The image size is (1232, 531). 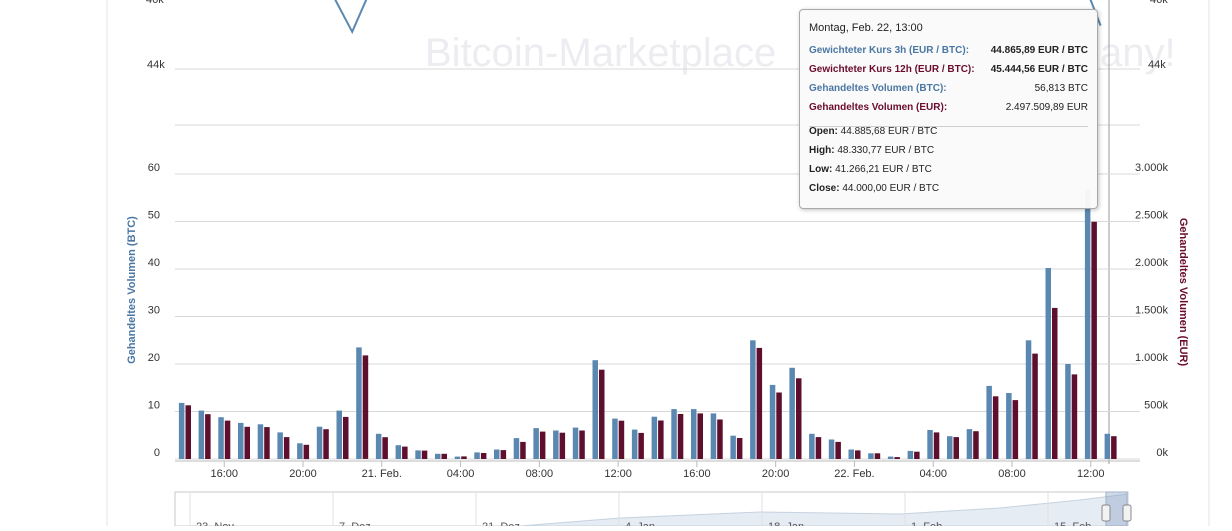 I want to click on ohlc-label: Low:, so click(x=821, y=169).